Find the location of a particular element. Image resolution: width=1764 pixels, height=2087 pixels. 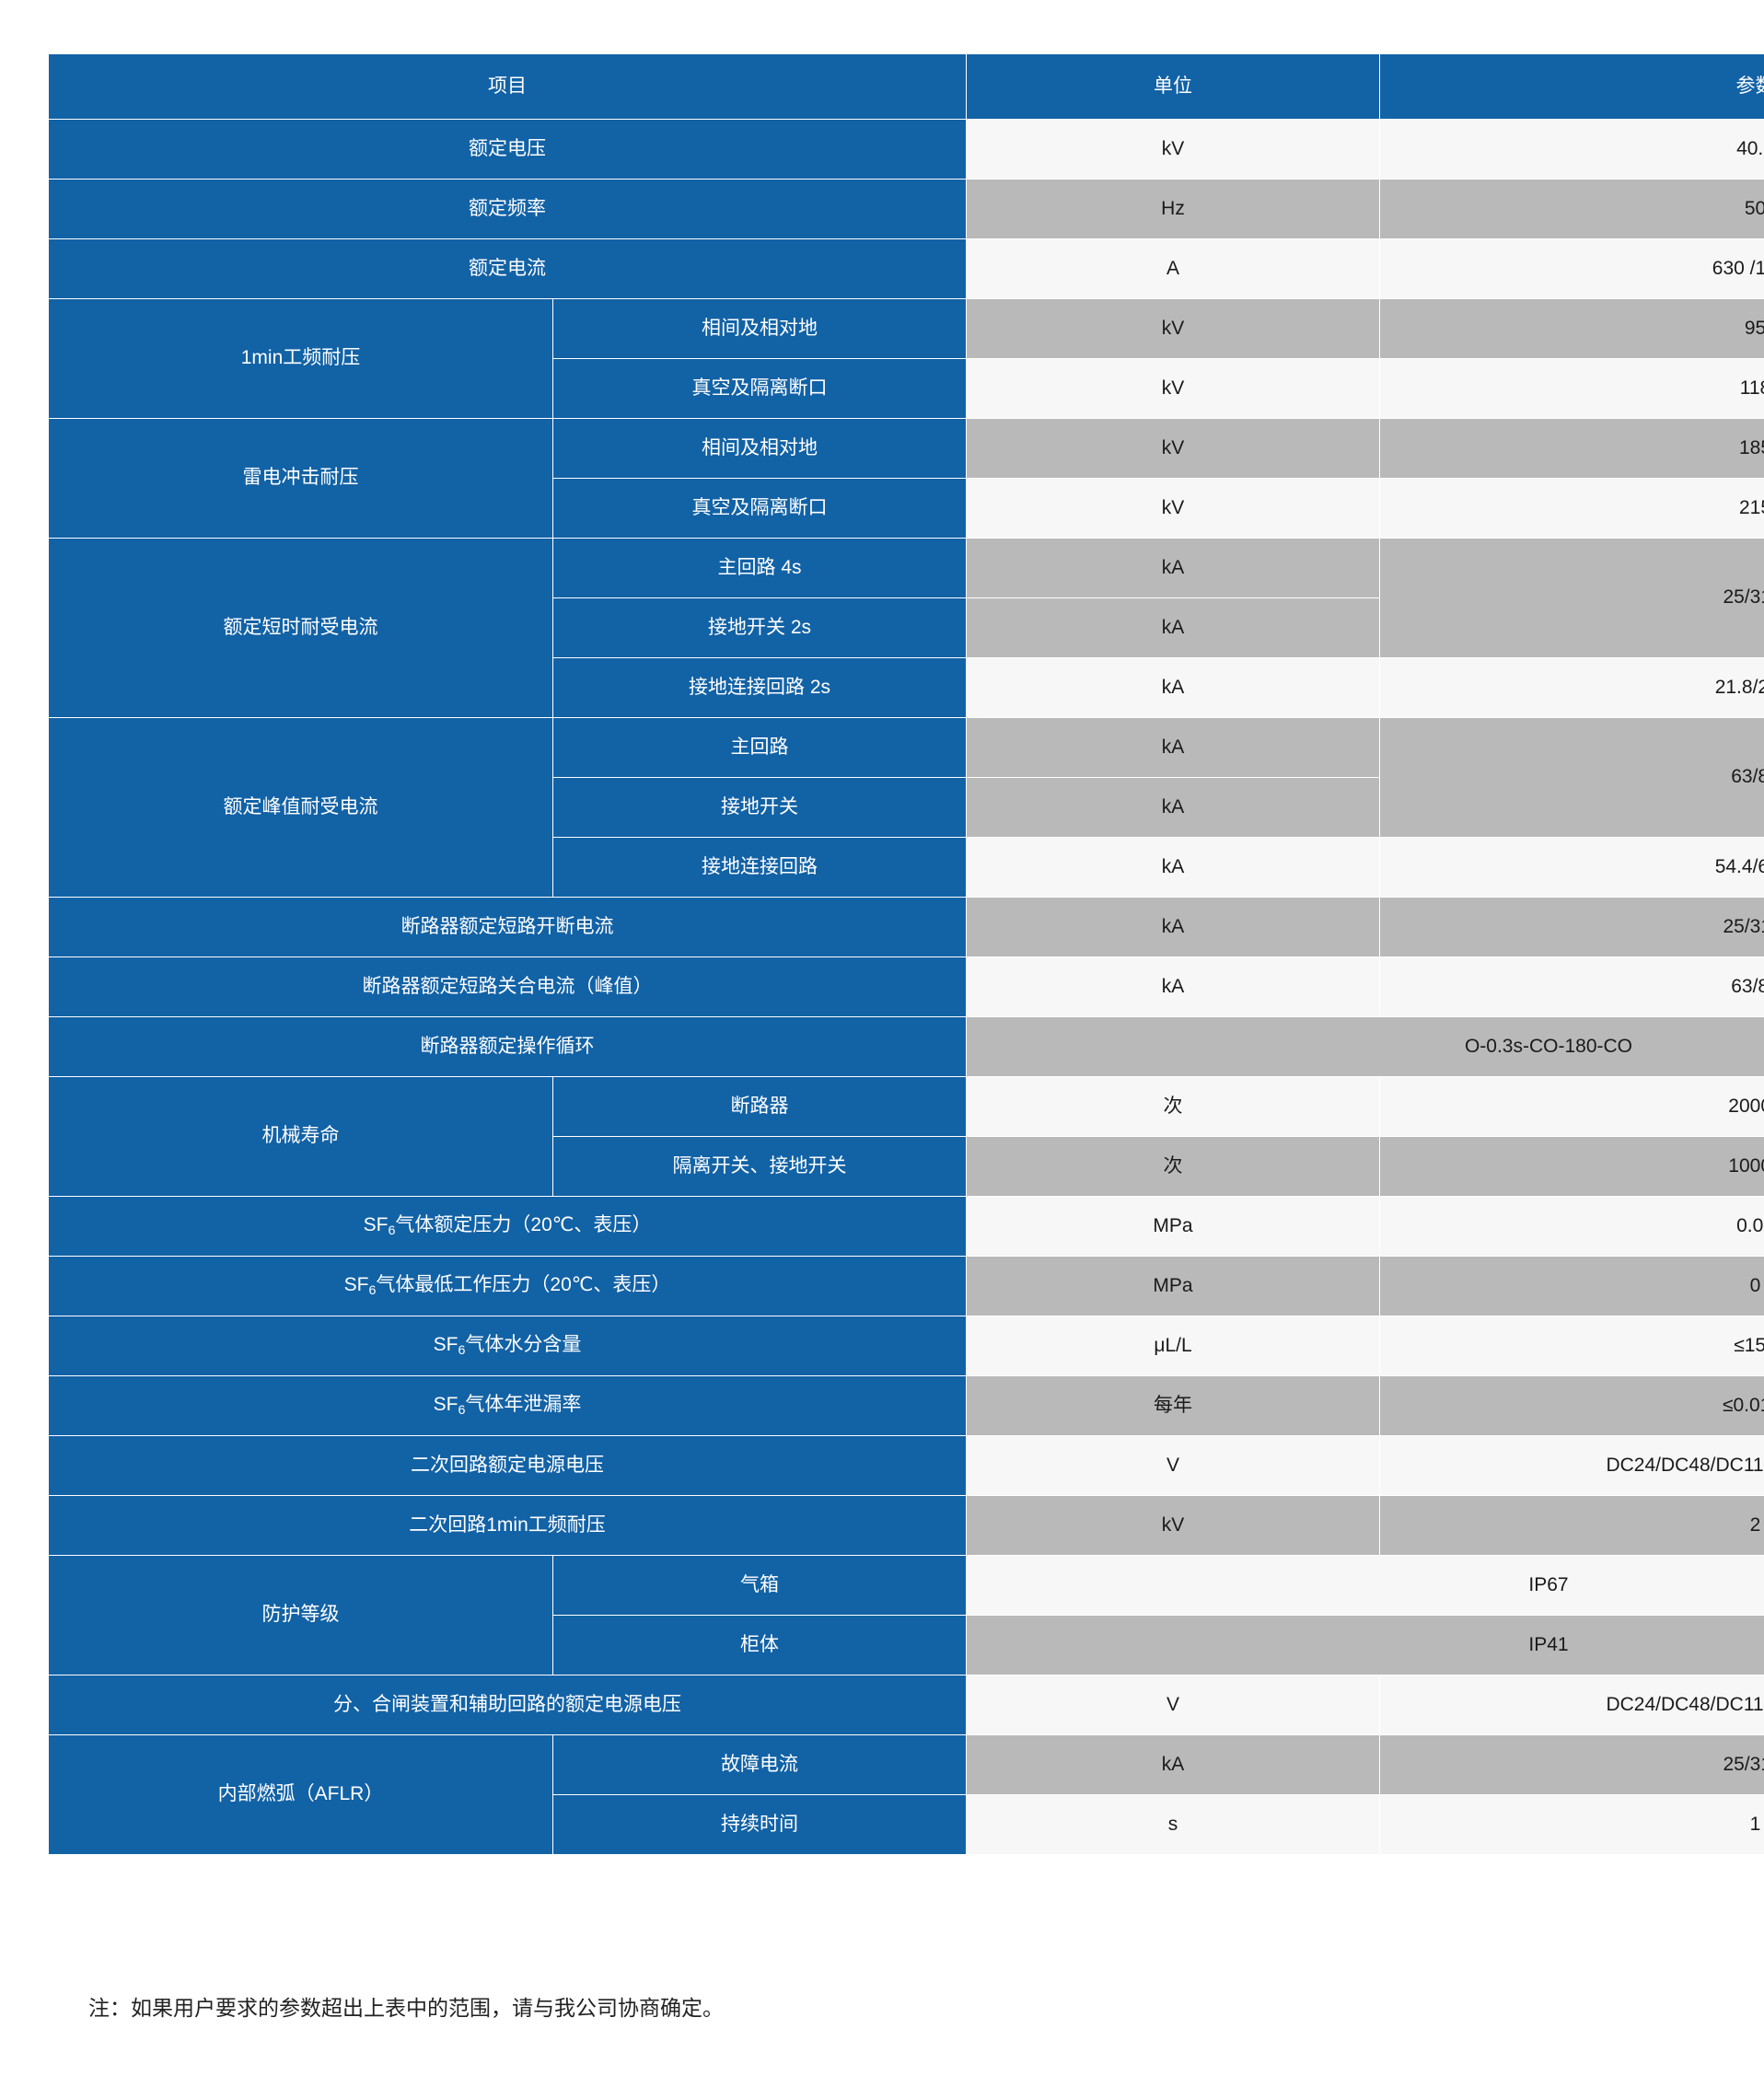

row-sublabel: 接地连接回路 2s is located at coordinates (759, 687).